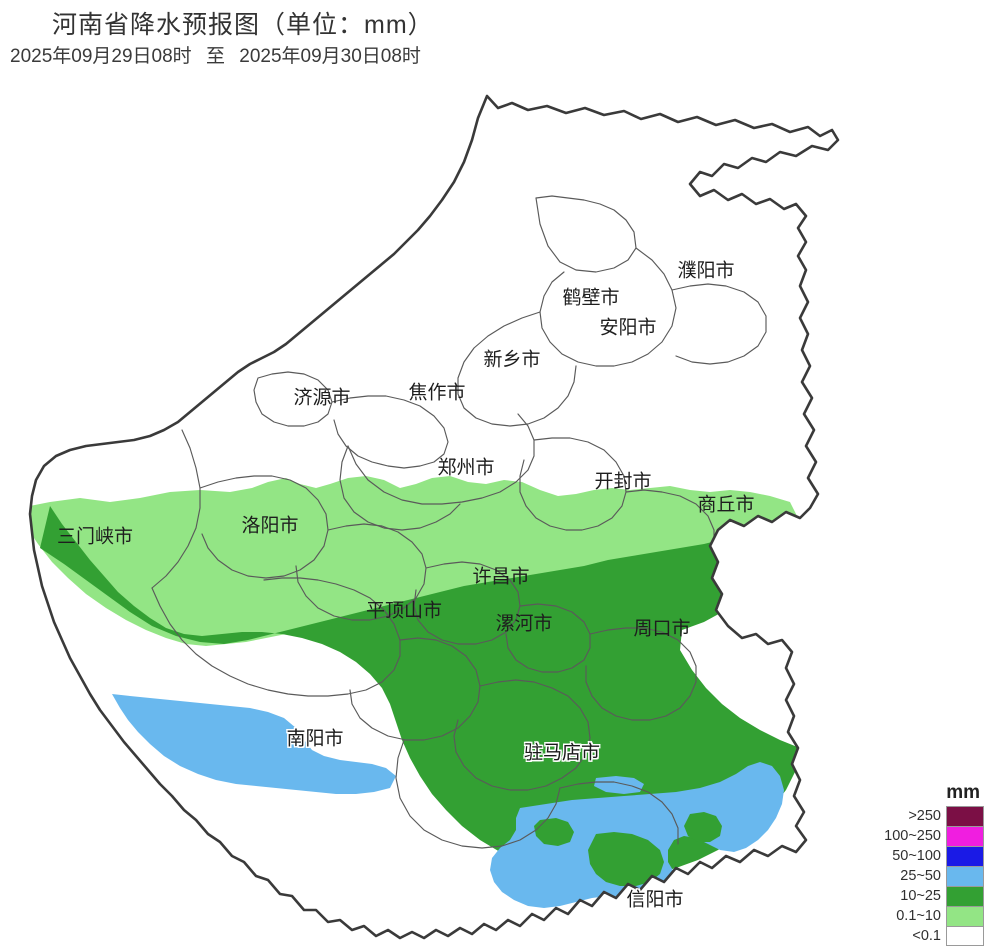  I want to click on legend-row: 100~250, so click(932, 836).